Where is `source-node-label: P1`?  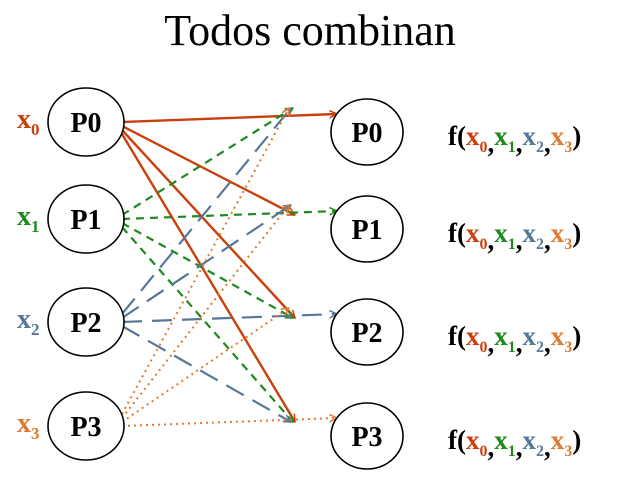
source-node-label: P1 is located at coordinates (85, 220).